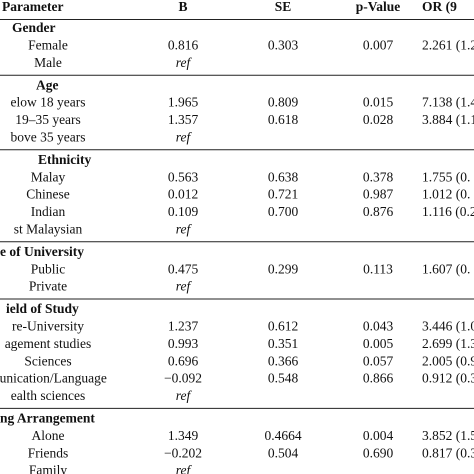 The height and width of the screenshot is (474, 474). Describe the element at coordinates (48, 211) in the screenshot. I see `row-label: Indian` at that location.